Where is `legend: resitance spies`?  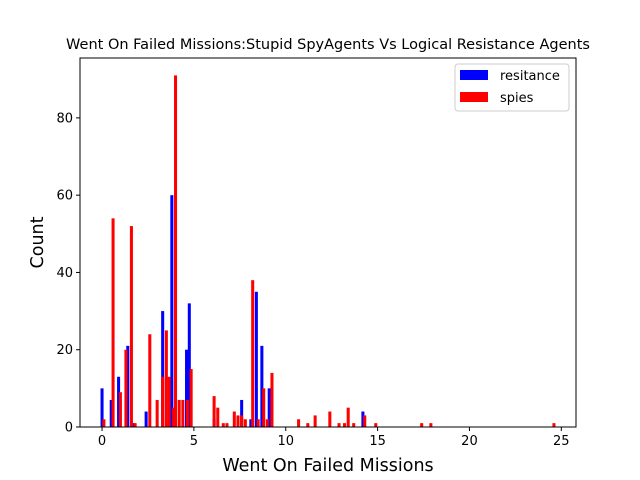
legend: resitance spies is located at coordinates (512, 87).